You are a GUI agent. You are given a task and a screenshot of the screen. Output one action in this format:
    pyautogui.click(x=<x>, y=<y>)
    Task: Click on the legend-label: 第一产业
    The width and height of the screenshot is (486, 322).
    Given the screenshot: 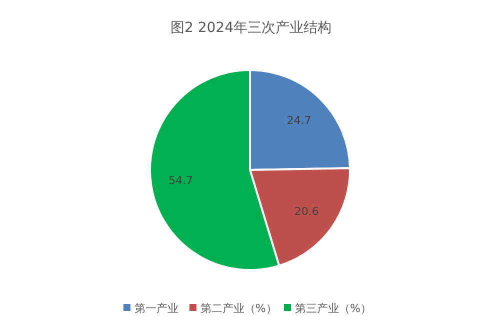 What is the action you would take?
    pyautogui.click(x=156, y=308)
    